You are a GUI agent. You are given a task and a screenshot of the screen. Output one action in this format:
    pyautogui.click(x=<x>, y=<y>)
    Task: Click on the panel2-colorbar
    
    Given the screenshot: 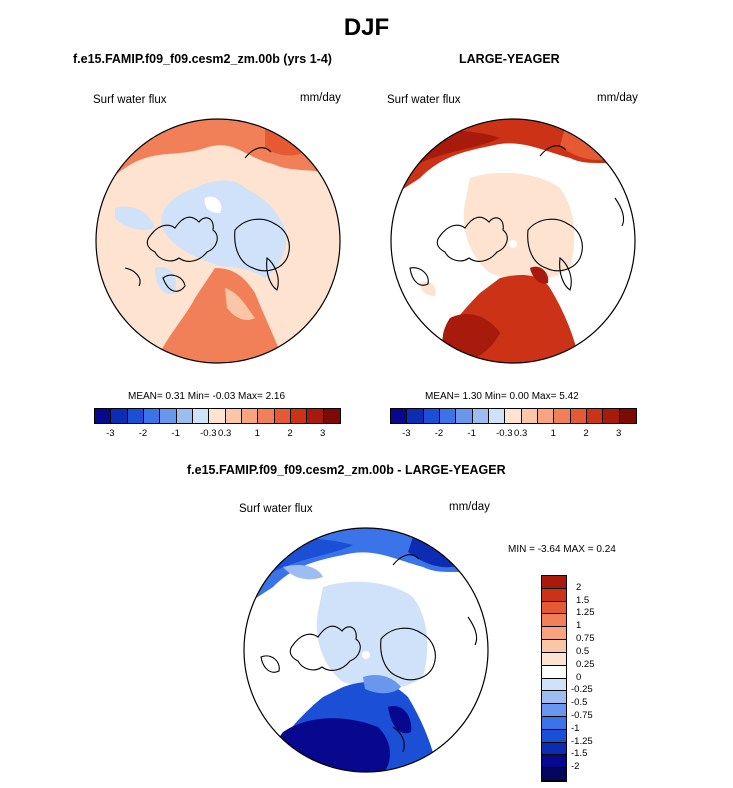 What is the action you would take?
    pyautogui.click(x=513, y=416)
    